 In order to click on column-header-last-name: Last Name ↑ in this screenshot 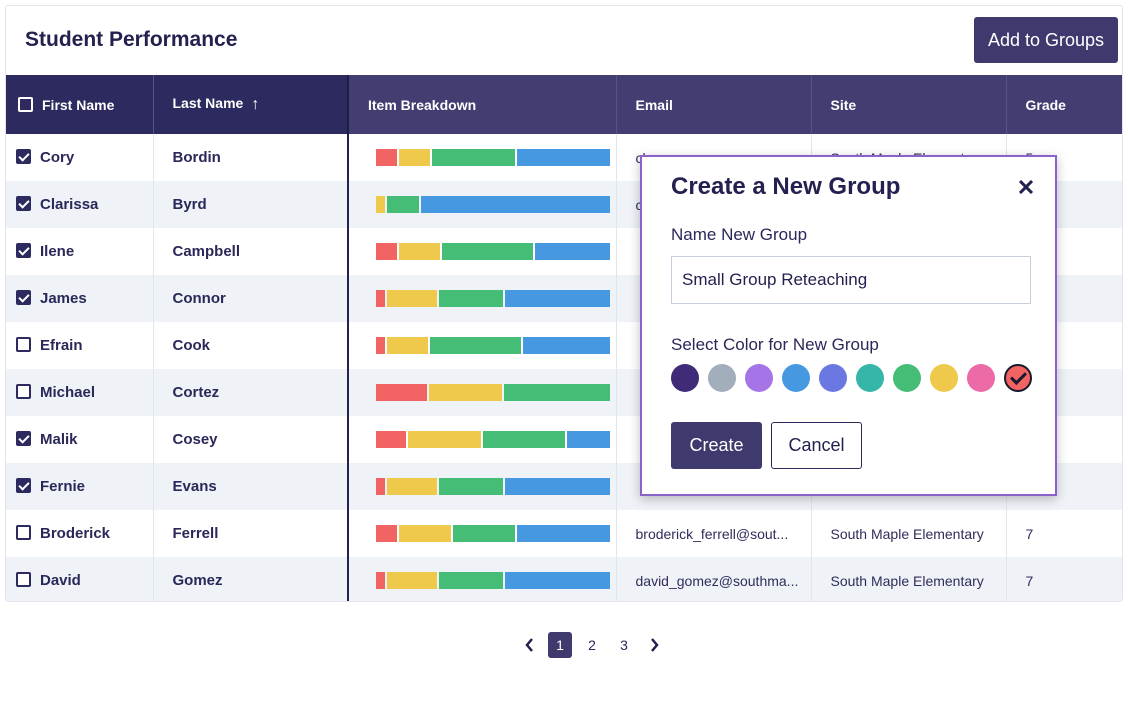, I will do `click(251, 104)`.